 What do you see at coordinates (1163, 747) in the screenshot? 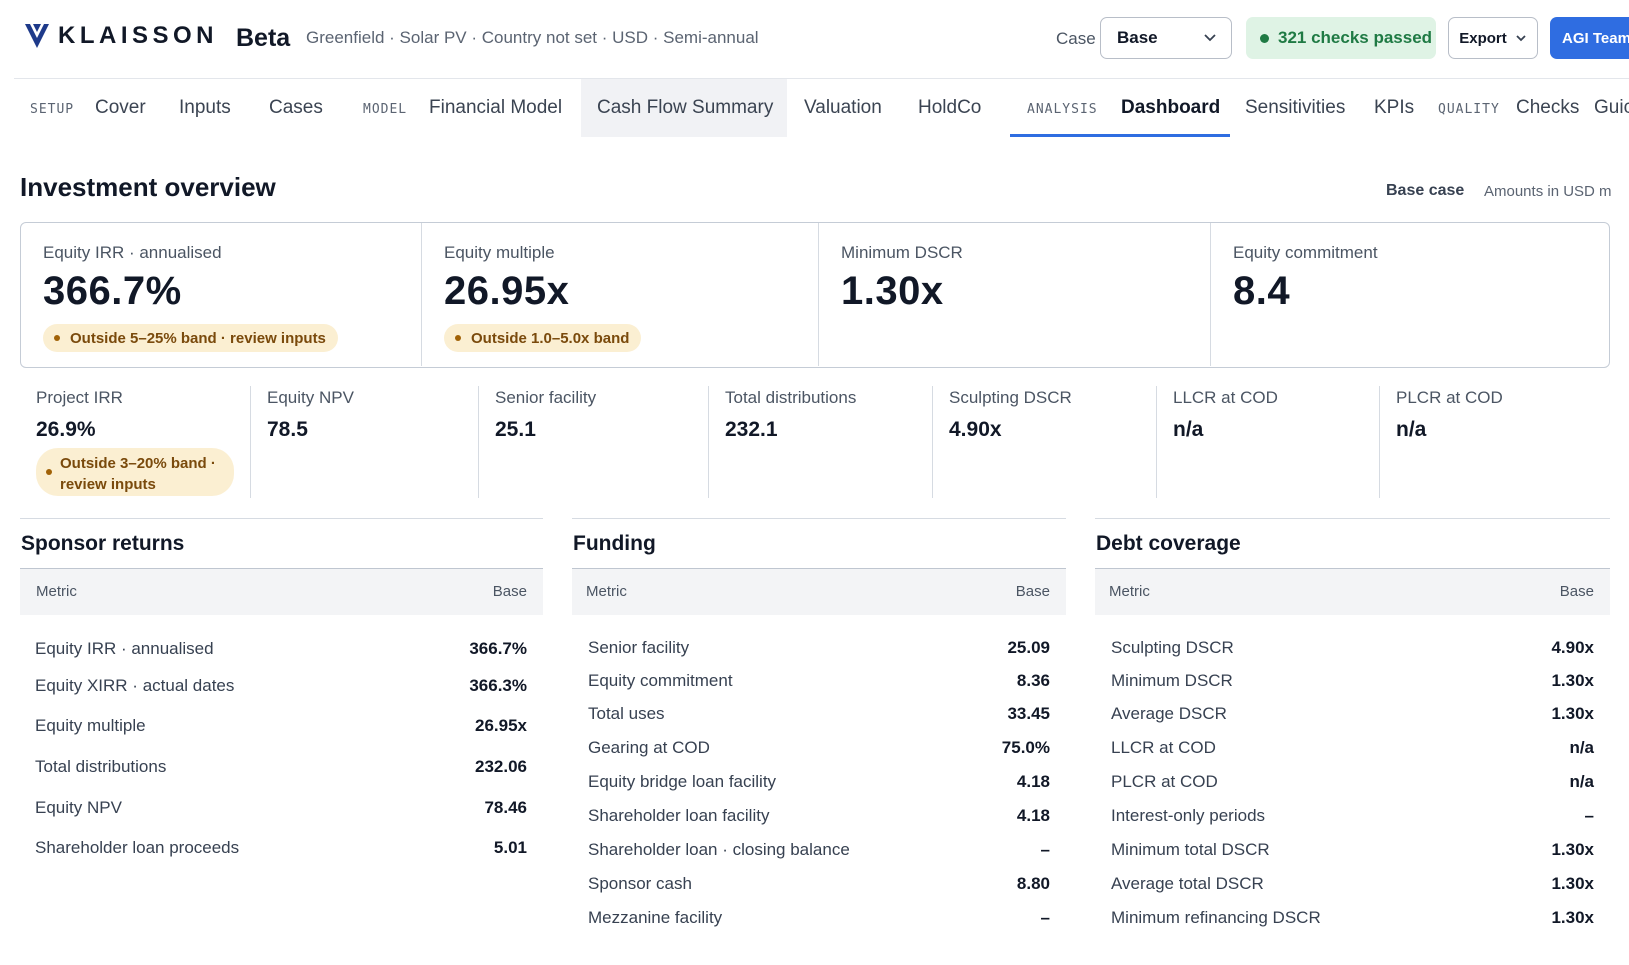
I see `row-metric: LLCR at COD` at bounding box center [1163, 747].